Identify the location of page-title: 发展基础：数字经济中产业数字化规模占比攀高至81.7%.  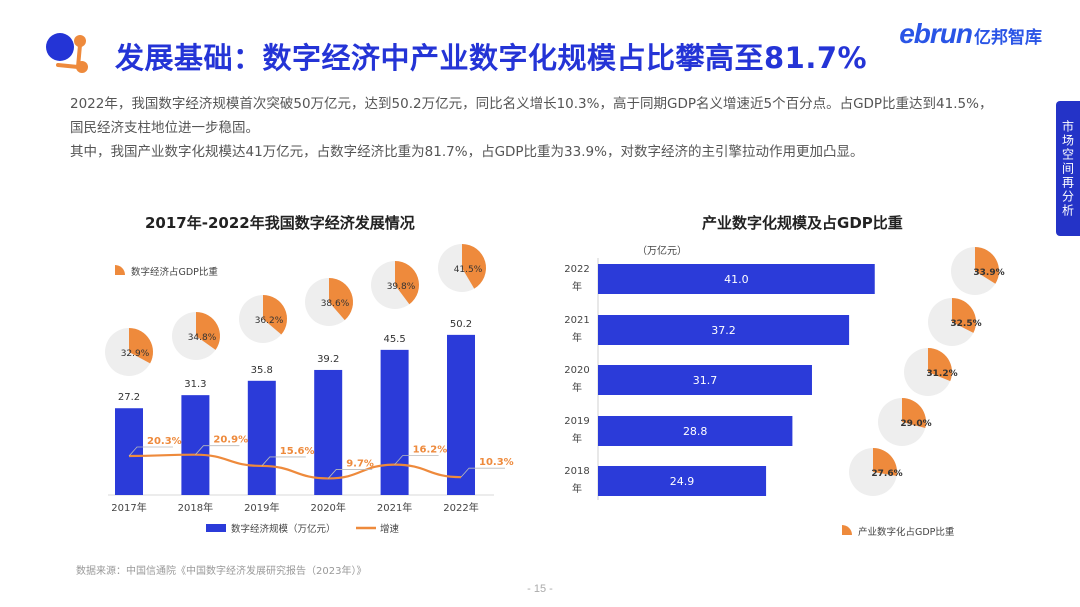
(491, 58).